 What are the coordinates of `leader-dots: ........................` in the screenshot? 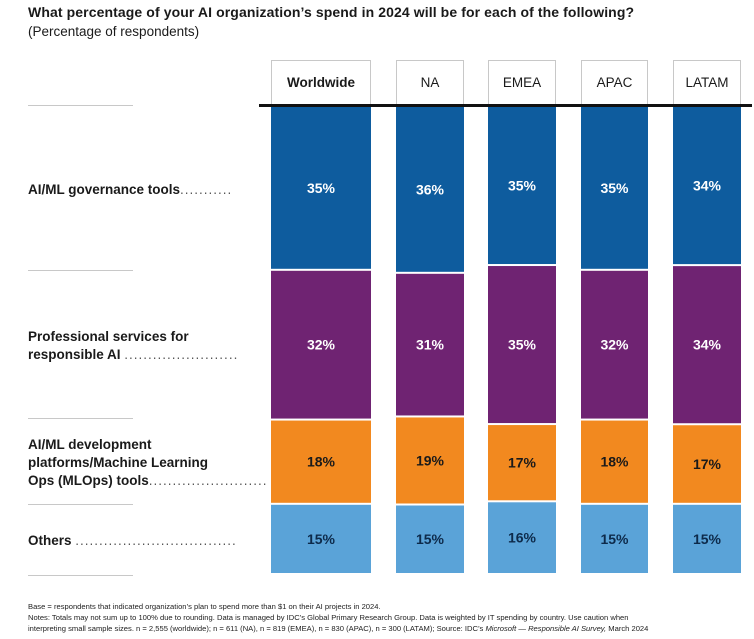 It's located at (181, 354).